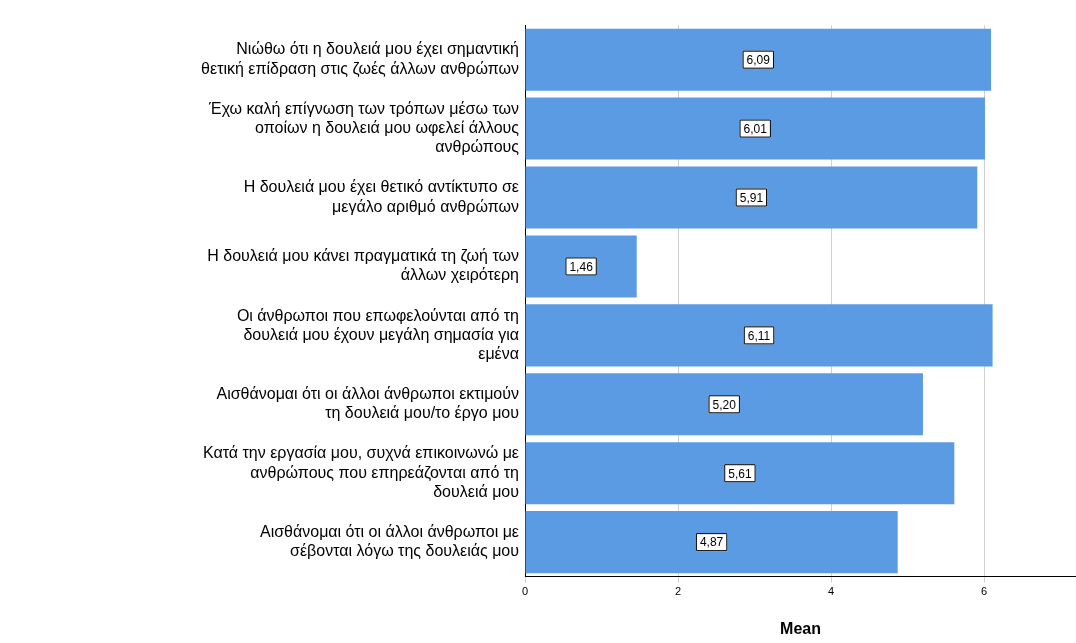  Describe the element at coordinates (525, 591) in the screenshot. I see `x-tick-label: 0` at that location.